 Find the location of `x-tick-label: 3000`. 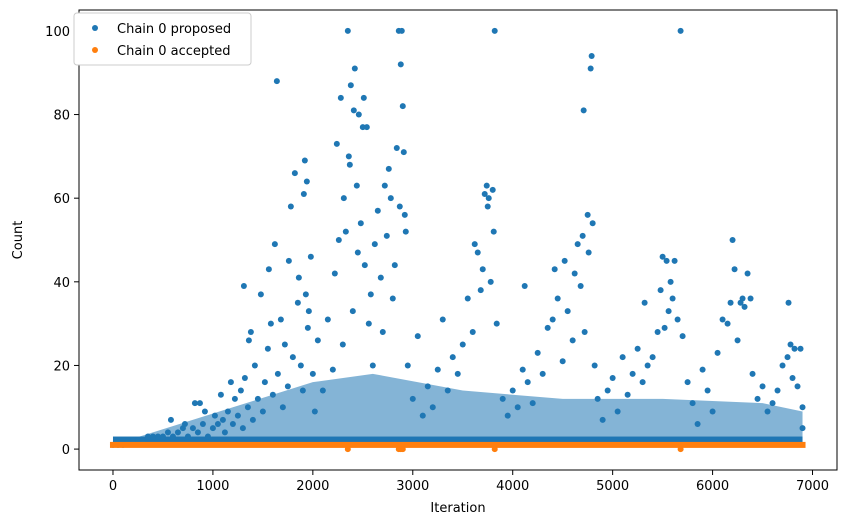

x-tick-label: 3000 is located at coordinates (412, 486).